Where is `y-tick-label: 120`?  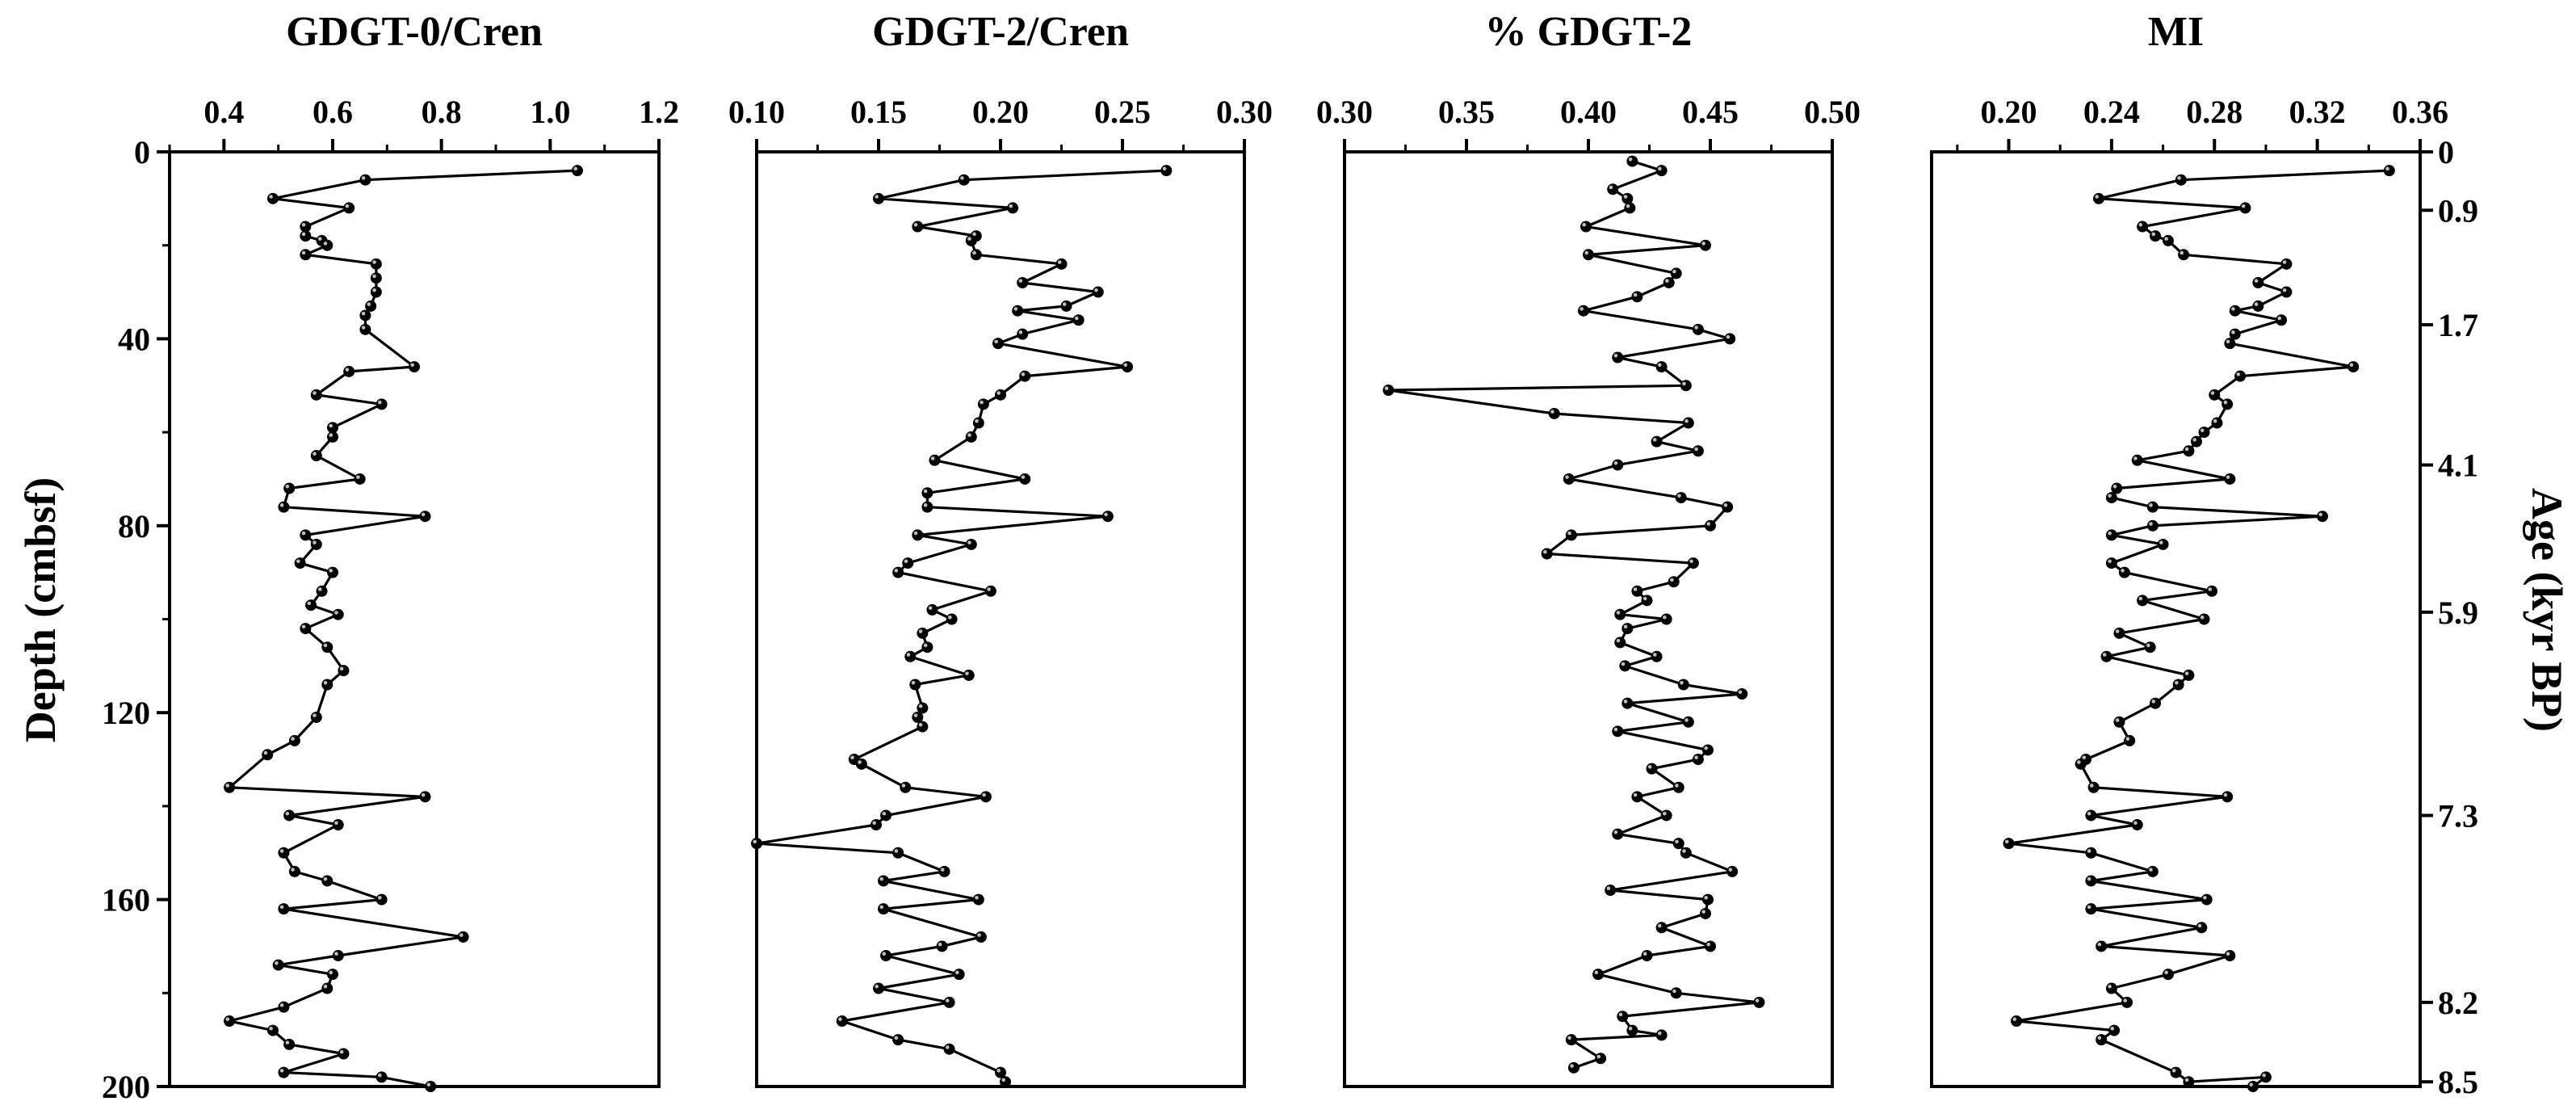 y-tick-label: 120 is located at coordinates (126, 713).